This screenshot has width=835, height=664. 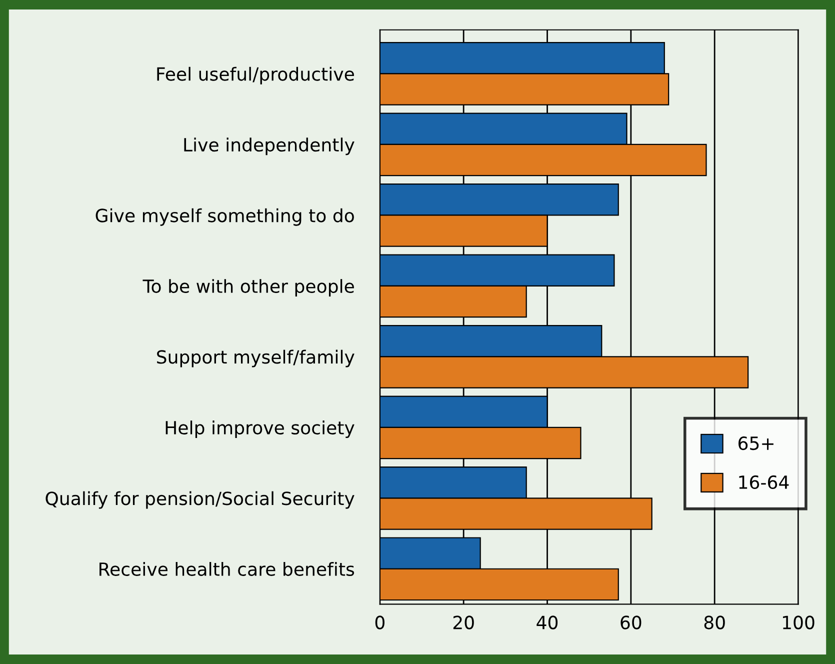 I want to click on y-tick-label: Feel useful/productive, so click(x=255, y=75).